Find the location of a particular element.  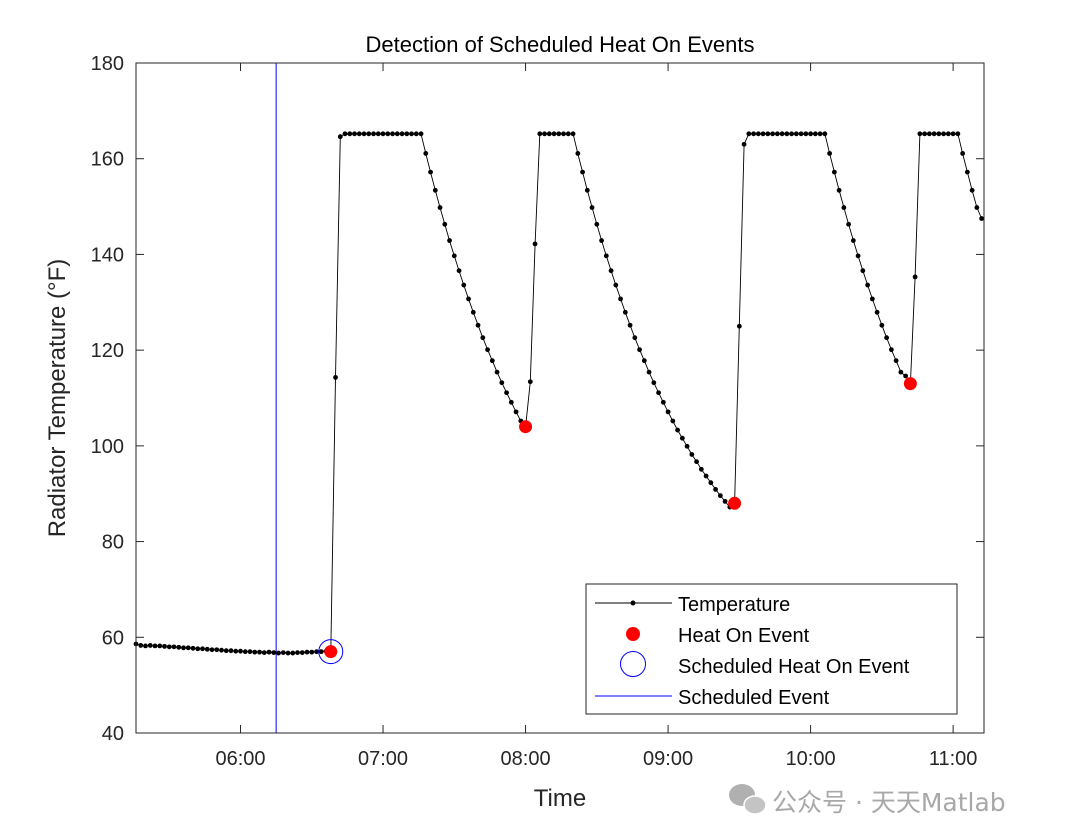

watermark: 公众号 · 天天Matlab is located at coordinates (867, 800).